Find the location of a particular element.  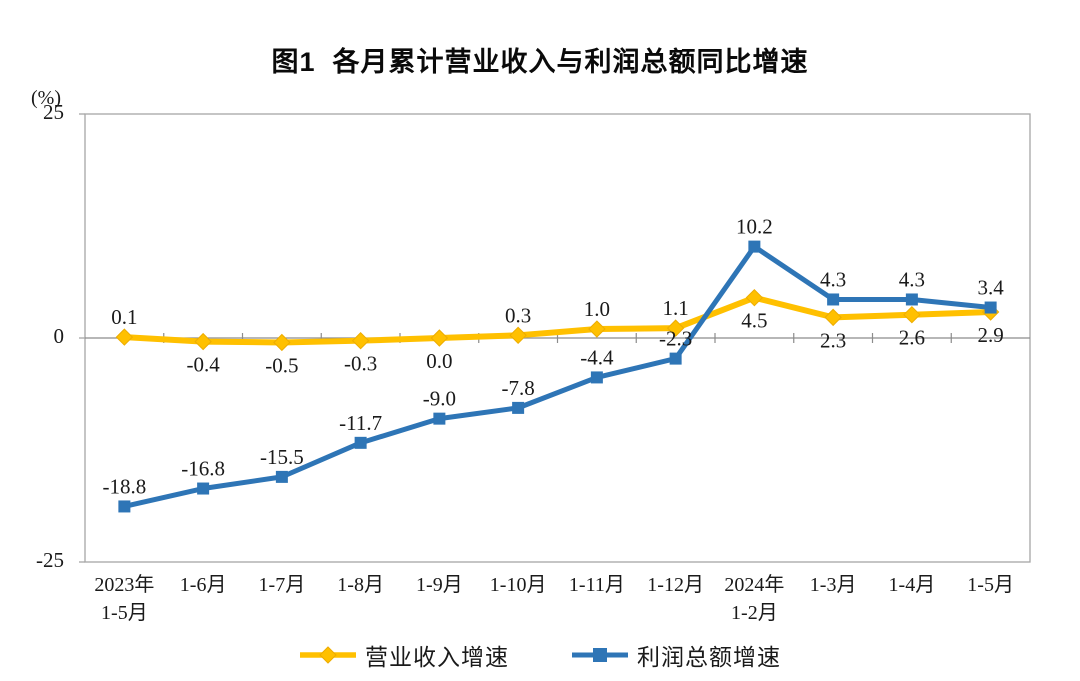

revenue-series-line is located at coordinates (557, 320).